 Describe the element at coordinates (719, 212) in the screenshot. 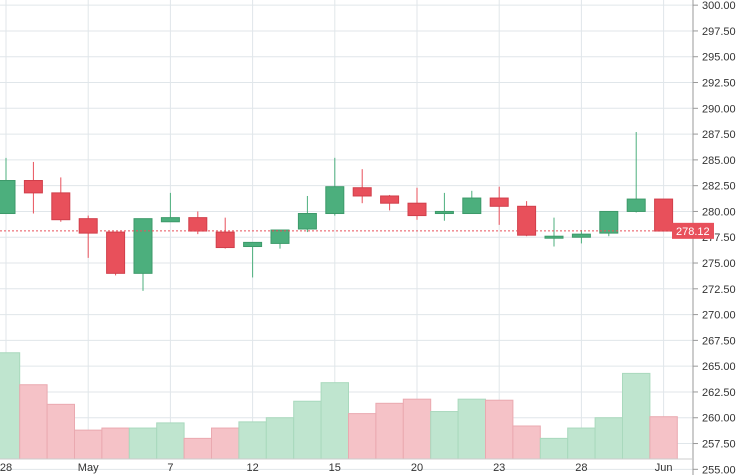

I see `y-tick-label: 280.00` at that location.